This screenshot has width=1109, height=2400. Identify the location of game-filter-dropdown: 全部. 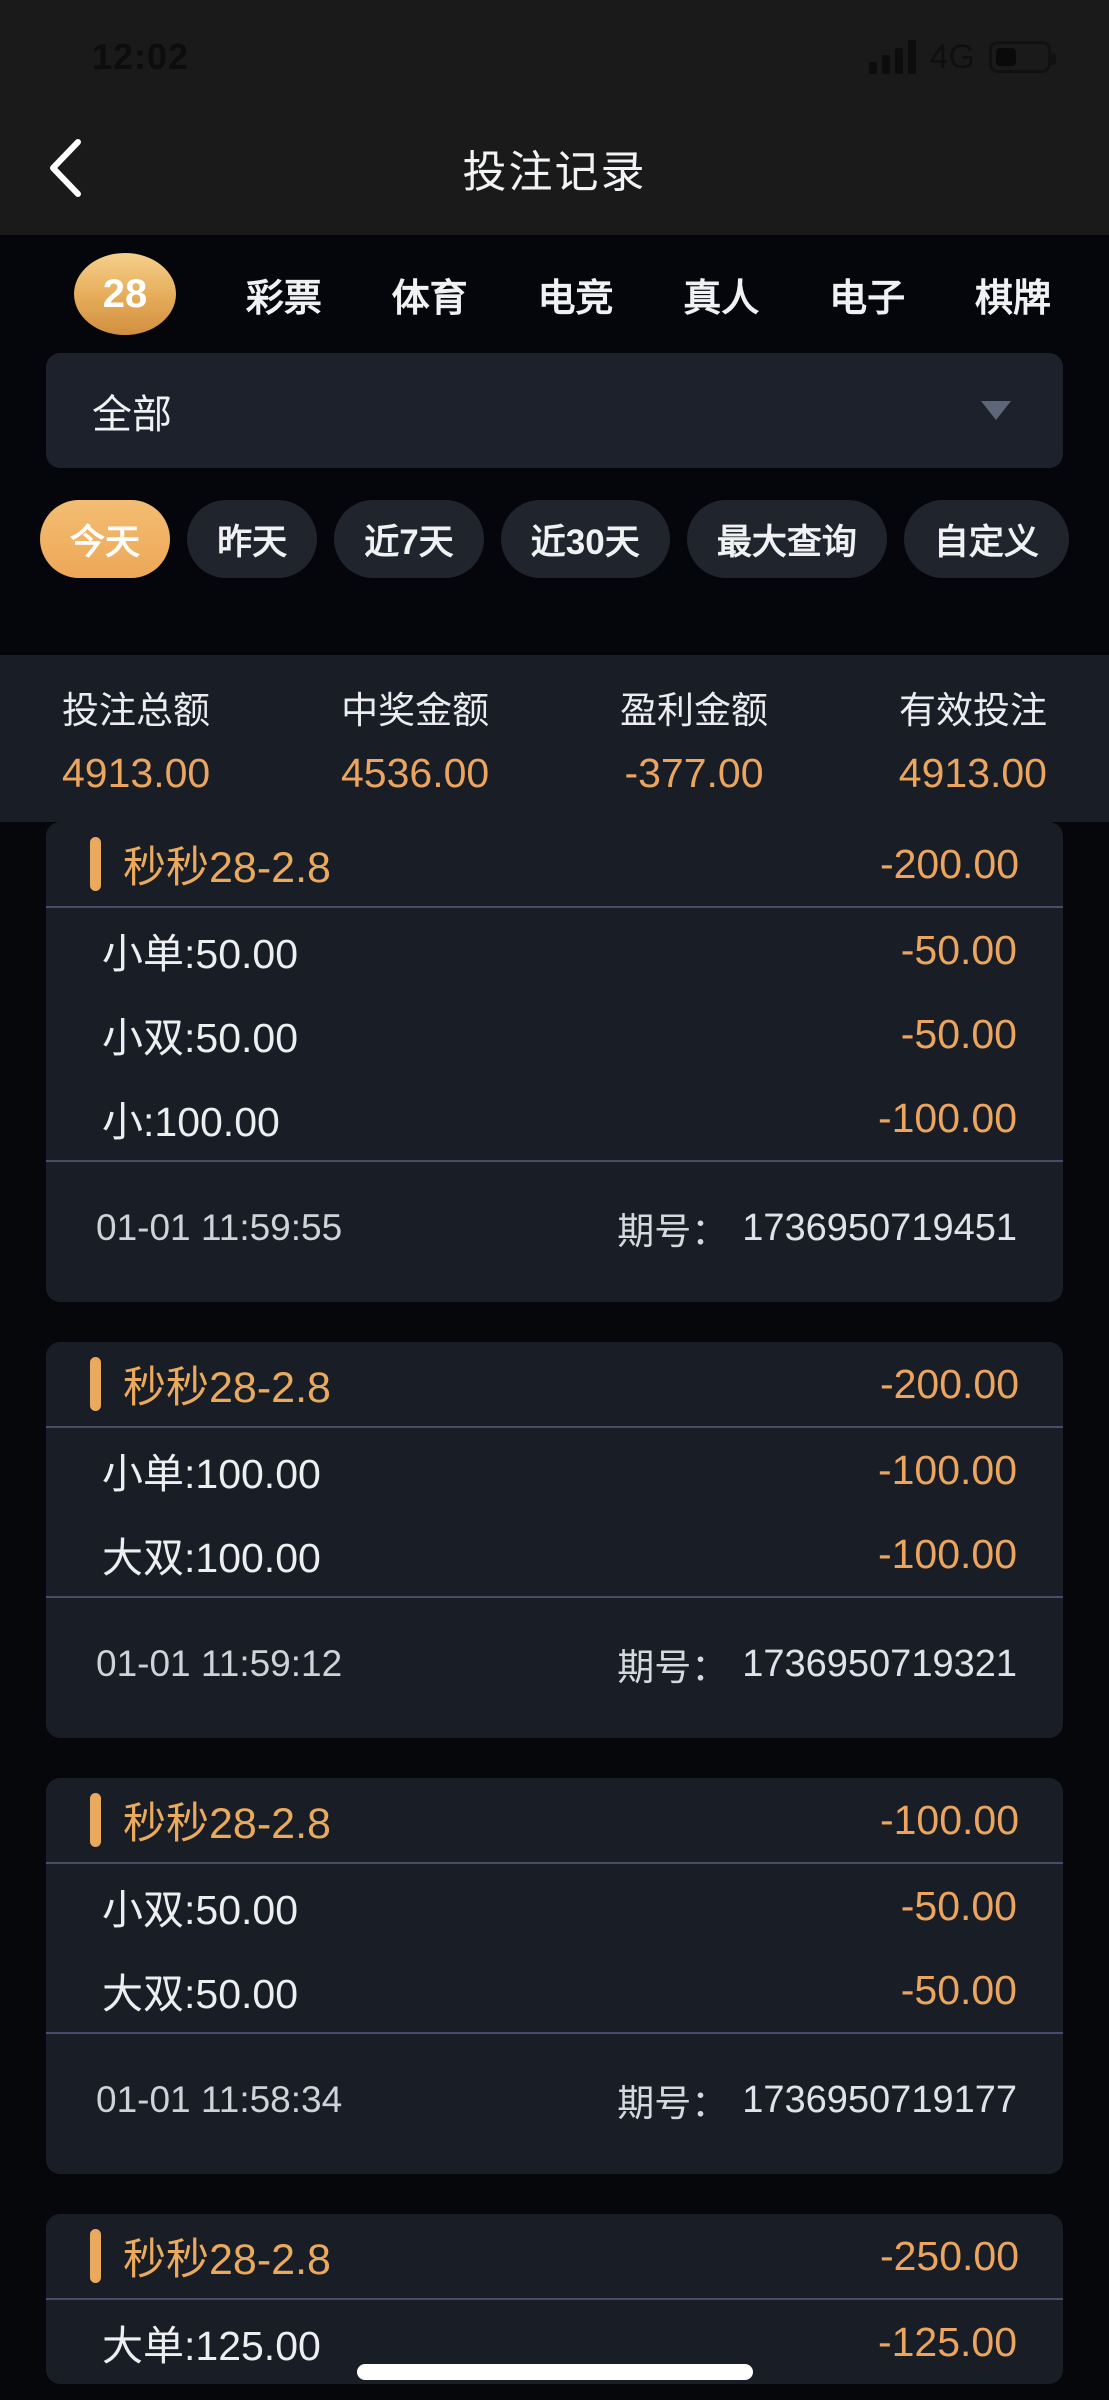
(554, 410).